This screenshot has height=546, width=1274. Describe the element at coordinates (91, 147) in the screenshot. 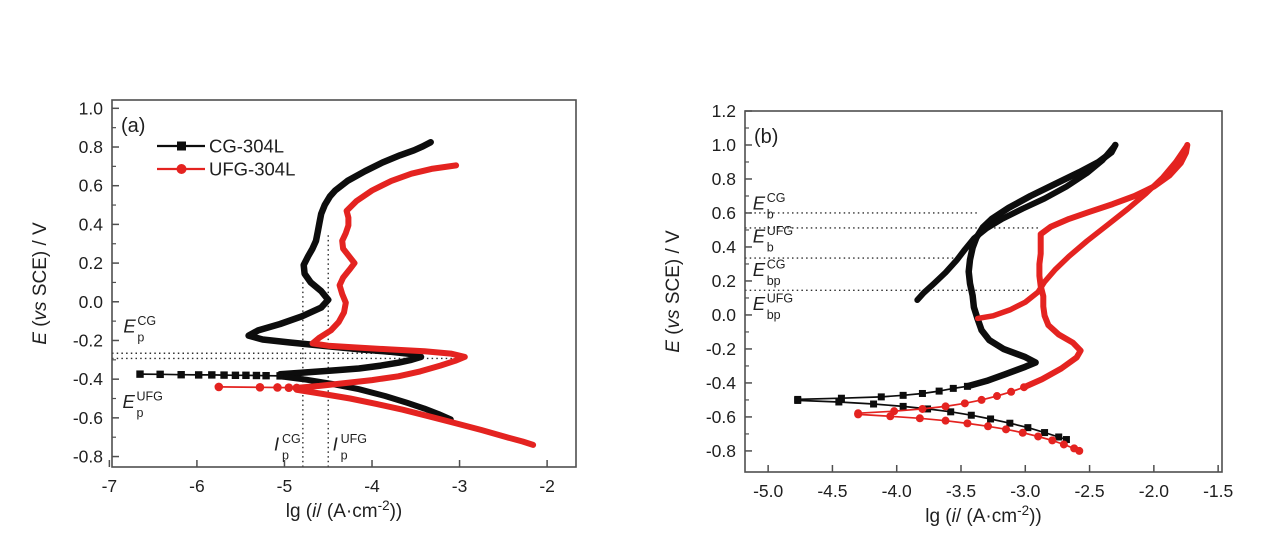

I see `y-tick-label: 0.8` at that location.